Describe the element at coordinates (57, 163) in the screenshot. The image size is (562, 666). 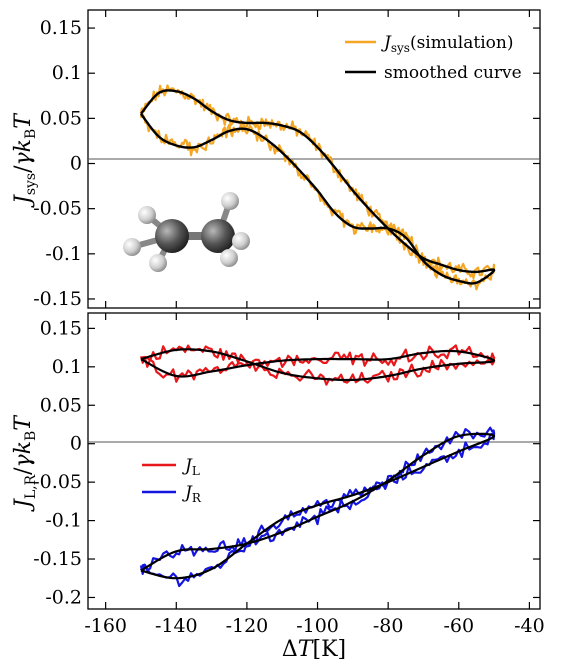
I see `top-y-tick-labels: -0.15 -0.1 -0.05 0 0.05 0.1 0.15` at that location.